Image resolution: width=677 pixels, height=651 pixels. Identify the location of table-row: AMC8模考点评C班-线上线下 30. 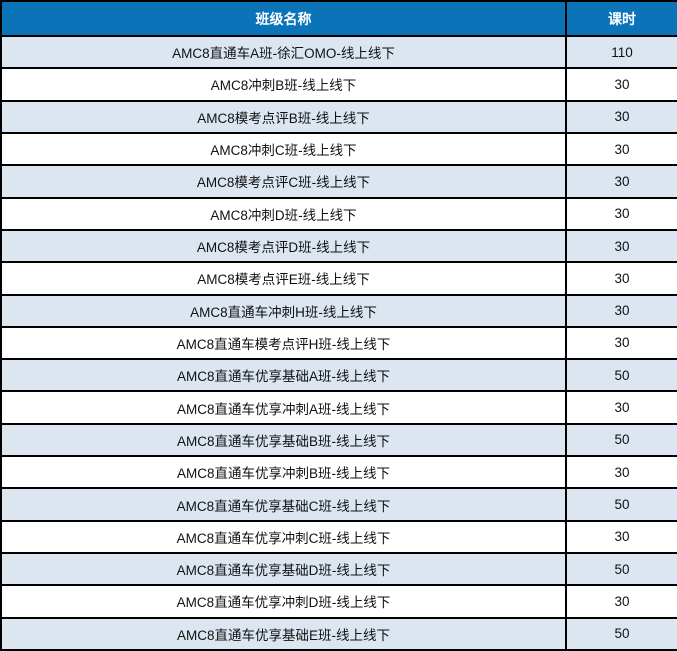
(338, 181).